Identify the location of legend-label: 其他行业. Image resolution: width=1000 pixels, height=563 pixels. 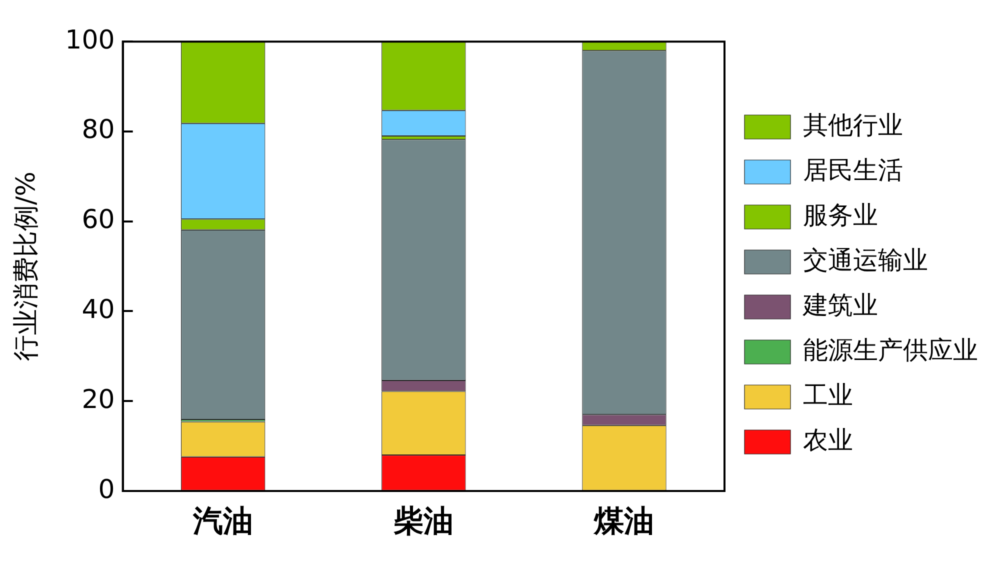
(853, 125).